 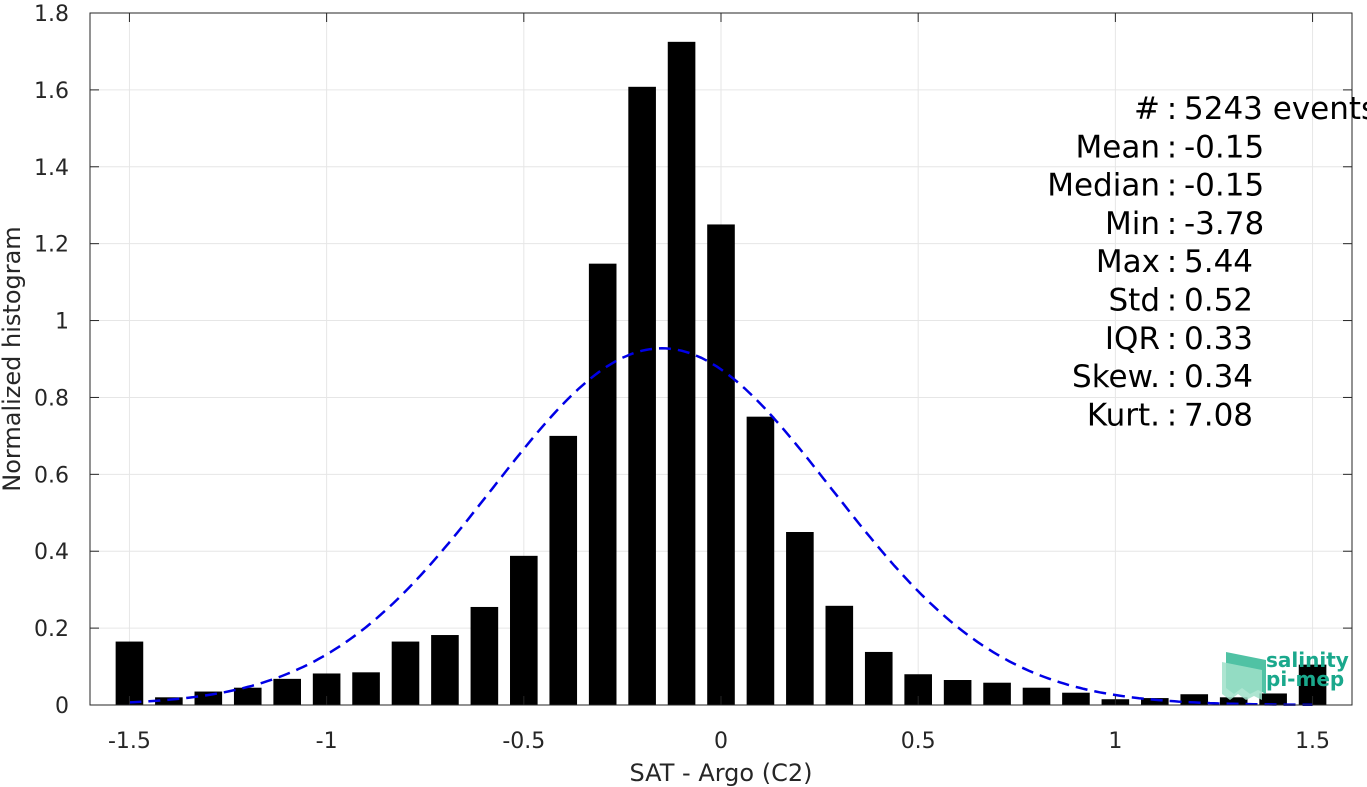 I want to click on y-tick-label: 0, so click(x=62, y=706).